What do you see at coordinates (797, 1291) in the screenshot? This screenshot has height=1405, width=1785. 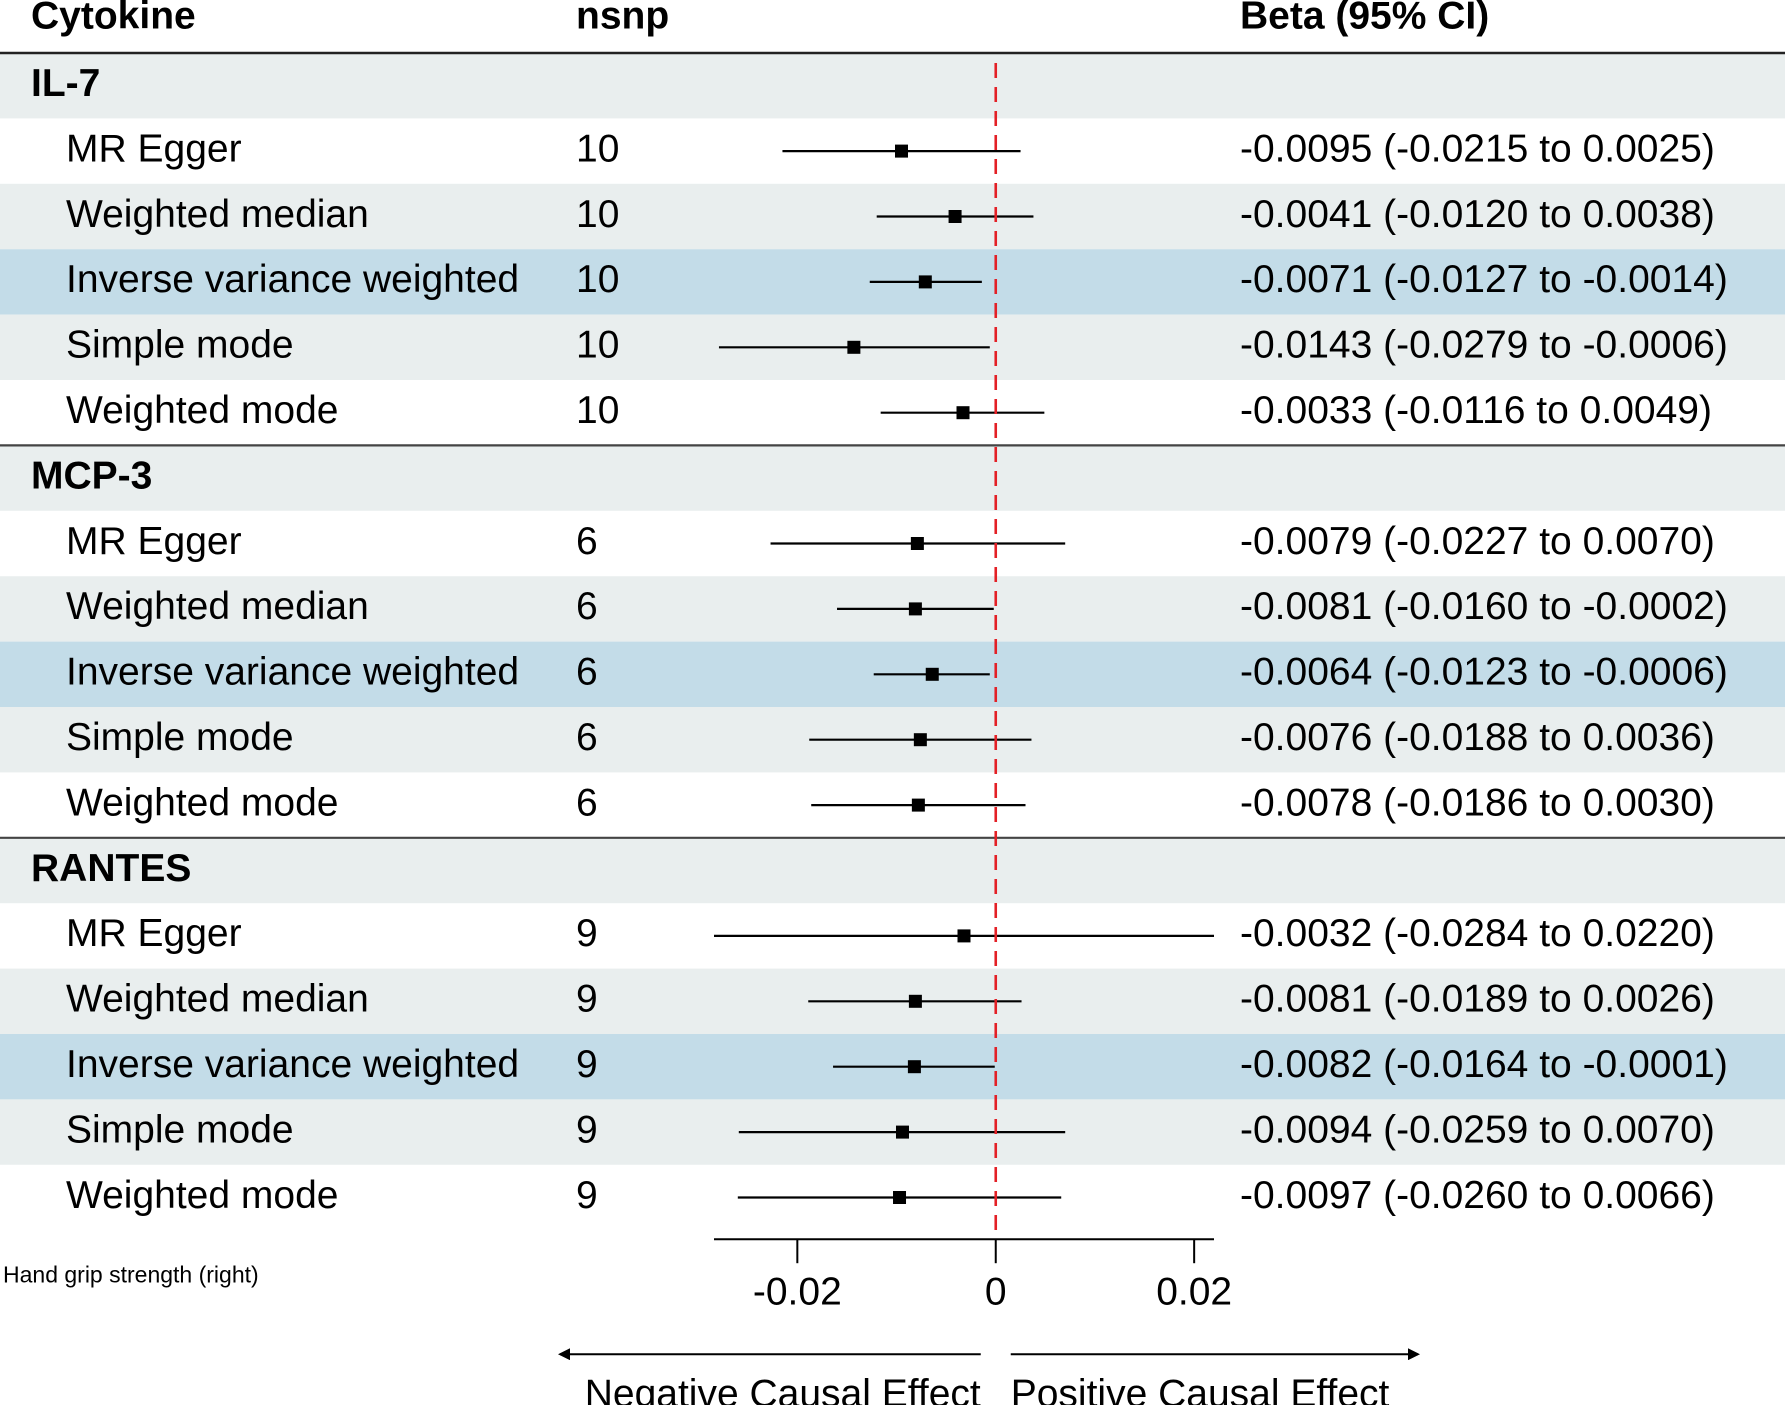 I see `x-tick-label: -0.02` at bounding box center [797, 1291].